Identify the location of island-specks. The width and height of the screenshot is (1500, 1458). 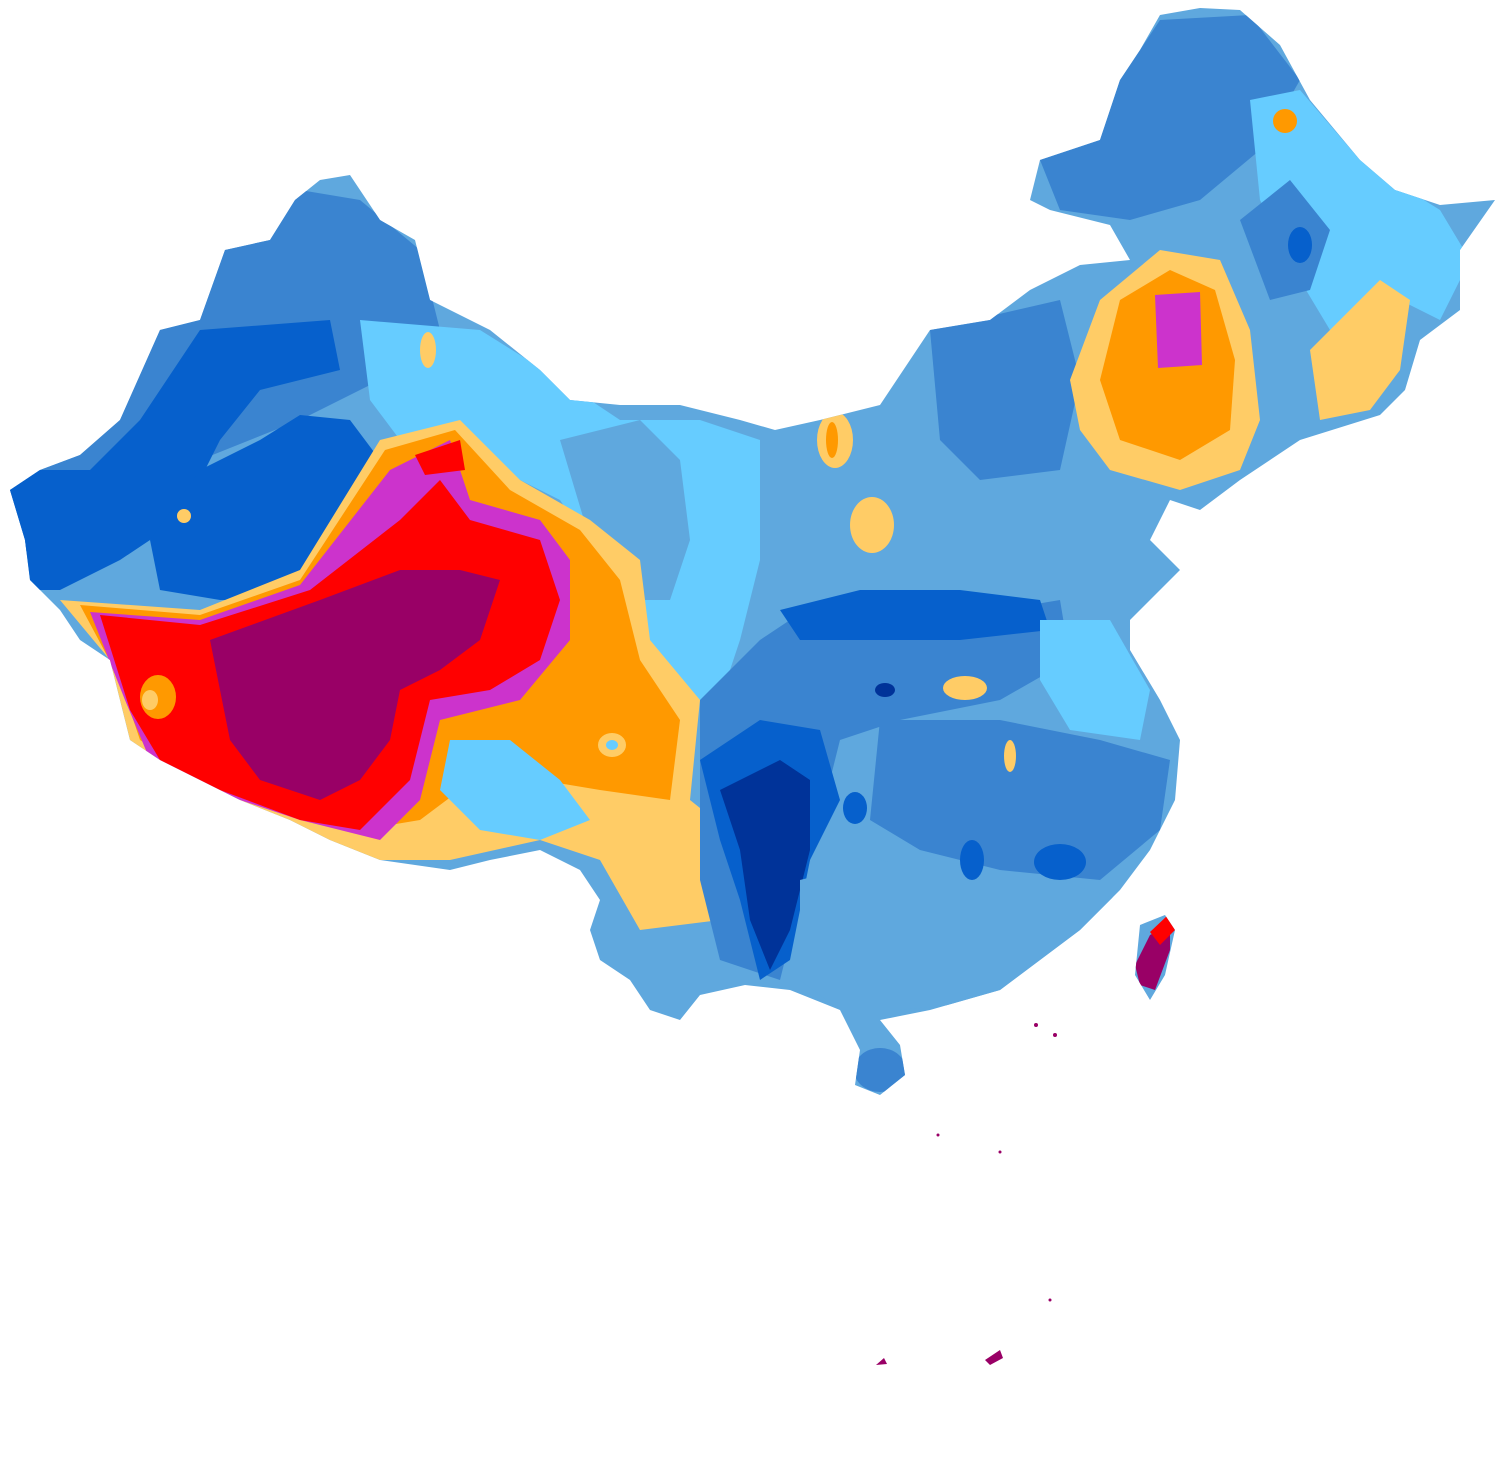
(966, 1194).